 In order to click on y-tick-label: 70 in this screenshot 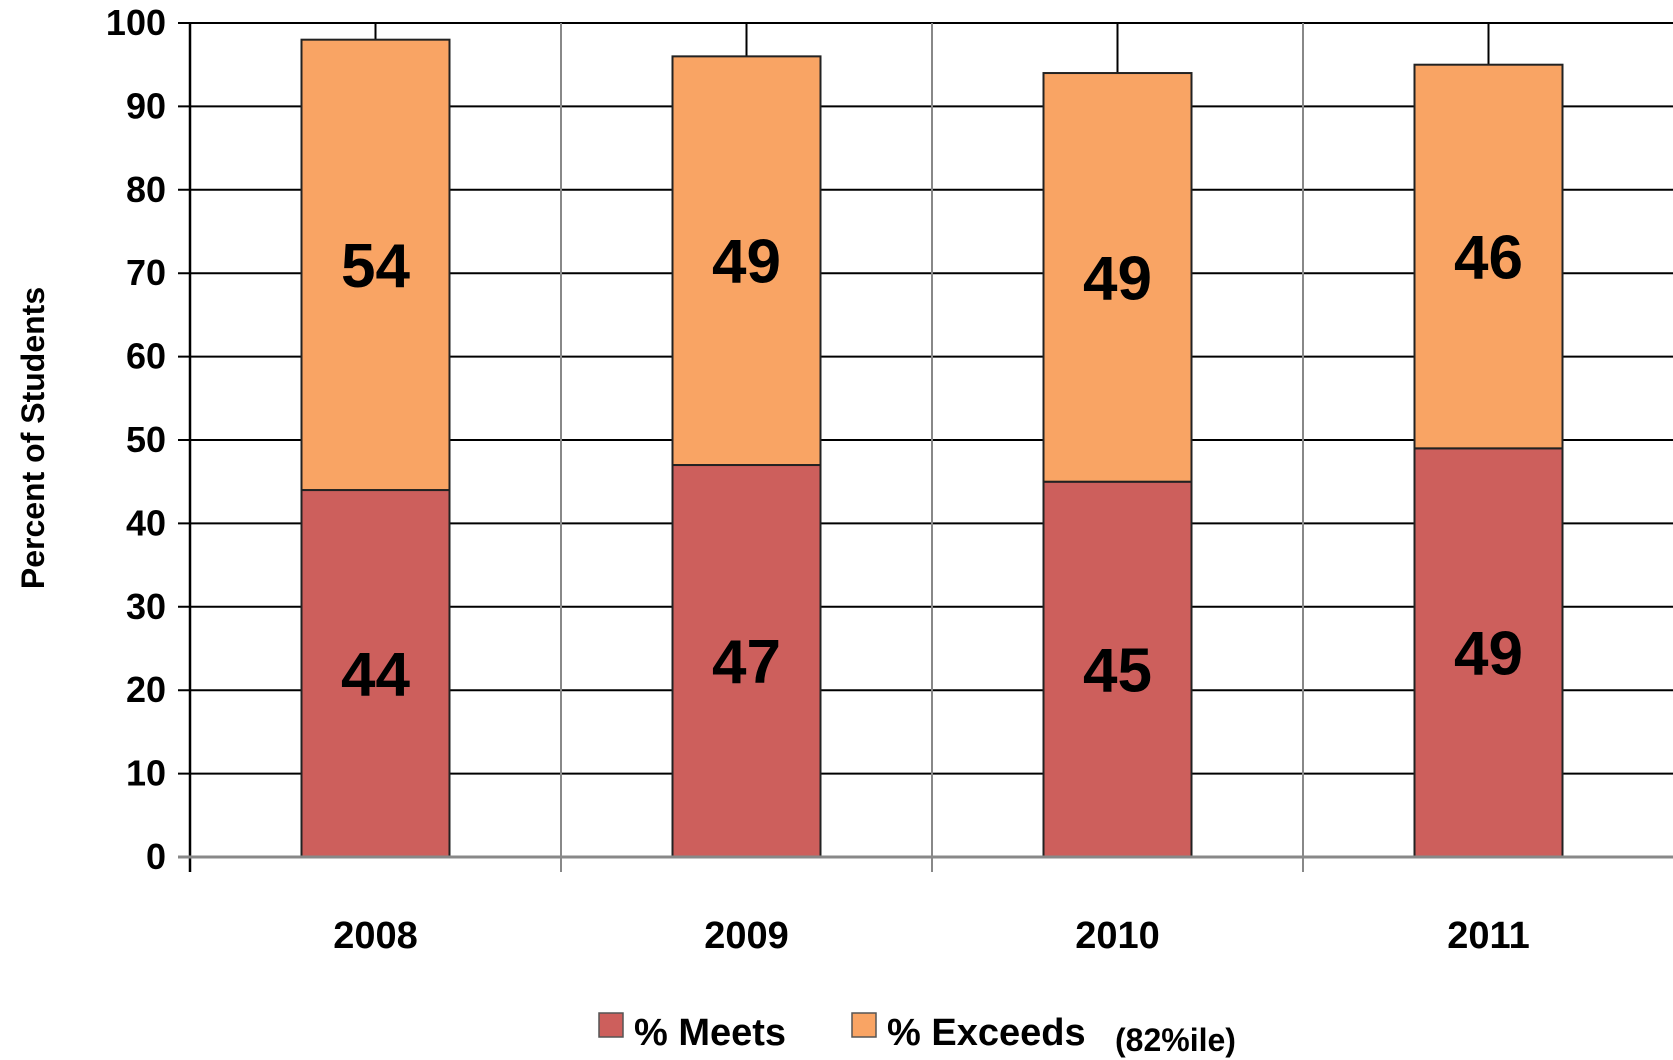, I will do `click(146, 272)`.